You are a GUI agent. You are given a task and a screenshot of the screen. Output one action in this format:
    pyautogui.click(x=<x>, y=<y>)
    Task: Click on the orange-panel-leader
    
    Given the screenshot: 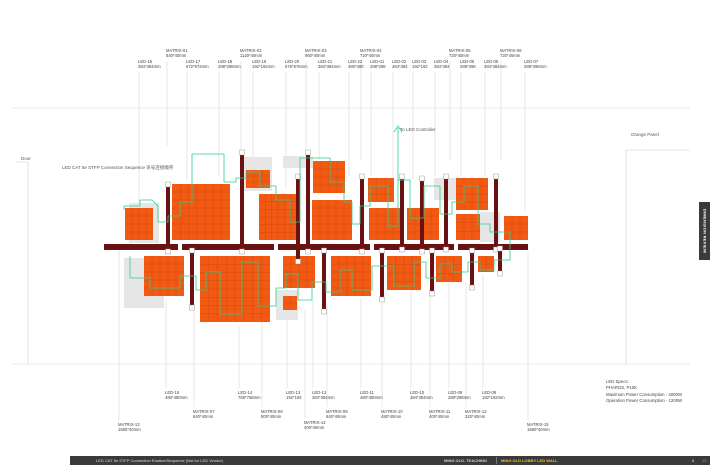 What is the action you would take?
    pyautogui.click(x=658, y=257)
    